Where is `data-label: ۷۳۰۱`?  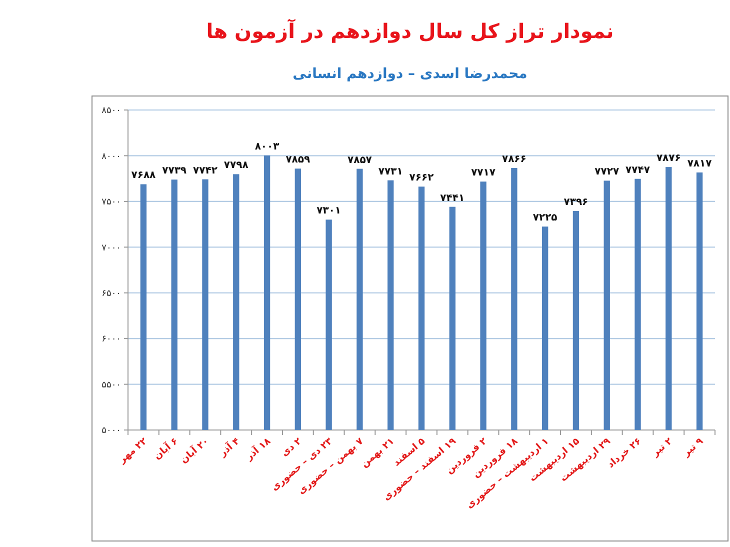 data-label: ۷۳۰۱ is located at coordinates (329, 211).